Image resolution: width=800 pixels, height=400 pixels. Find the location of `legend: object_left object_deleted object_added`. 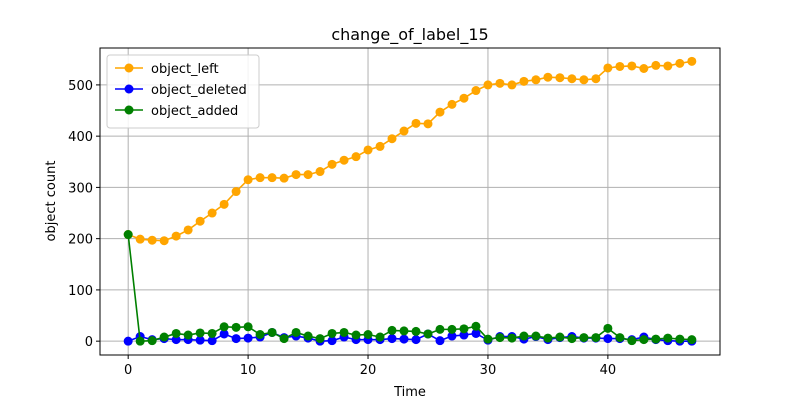

legend: object_left object_deleted object_added is located at coordinates (183, 91).